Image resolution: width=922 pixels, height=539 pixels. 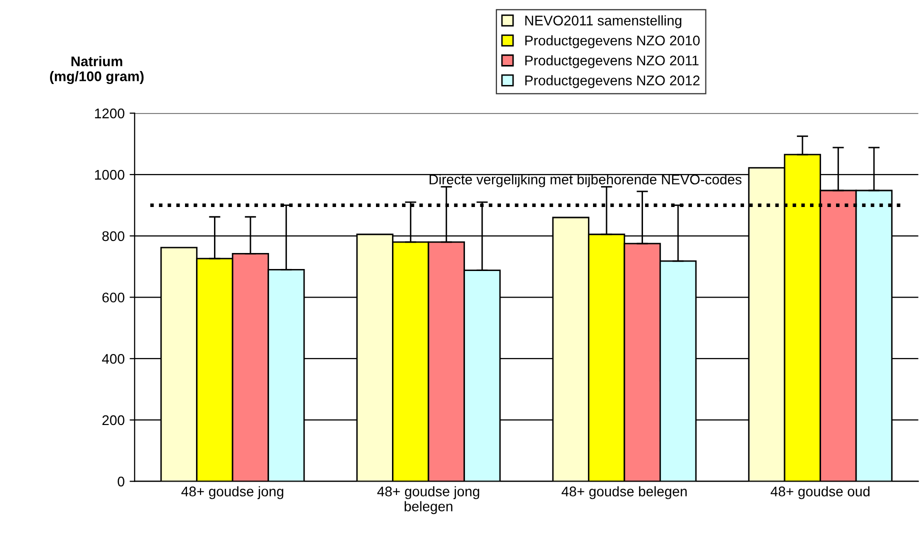 What do you see at coordinates (624, 493) in the screenshot?
I see `x-tick-label: 48+ goudse belegen` at bounding box center [624, 493].